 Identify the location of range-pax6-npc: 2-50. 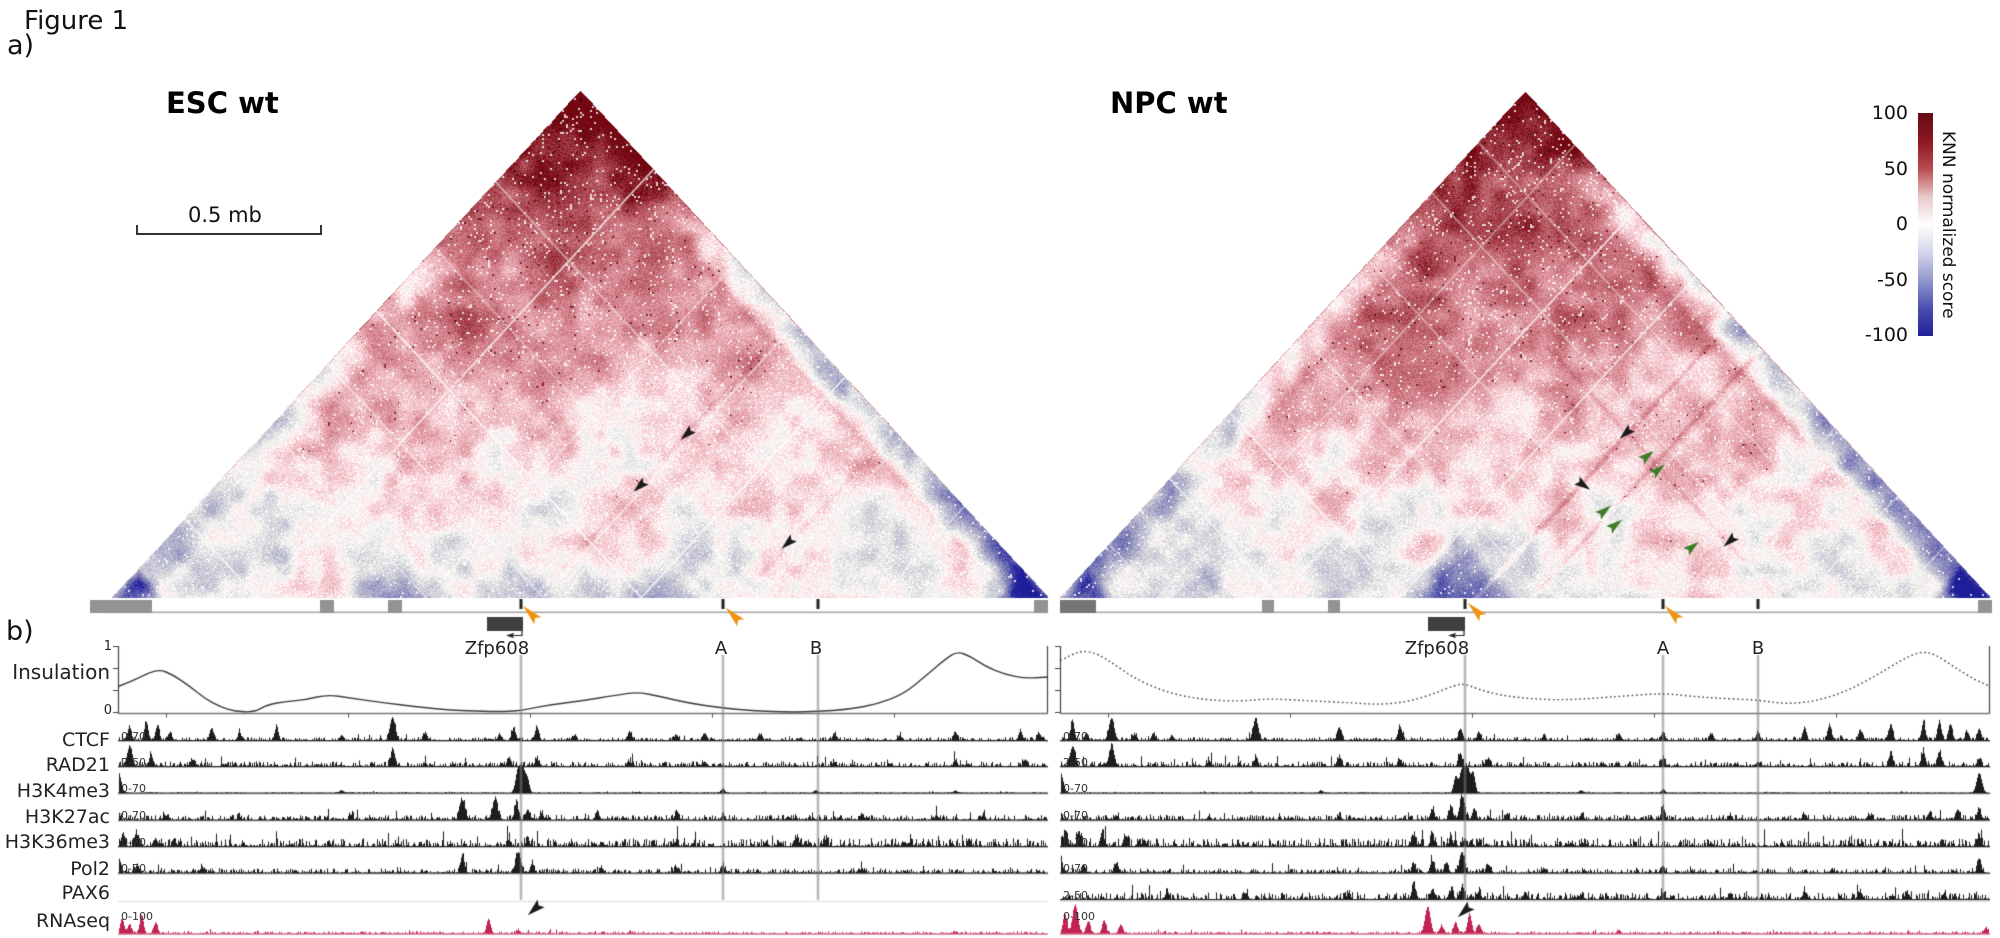
(1075, 895).